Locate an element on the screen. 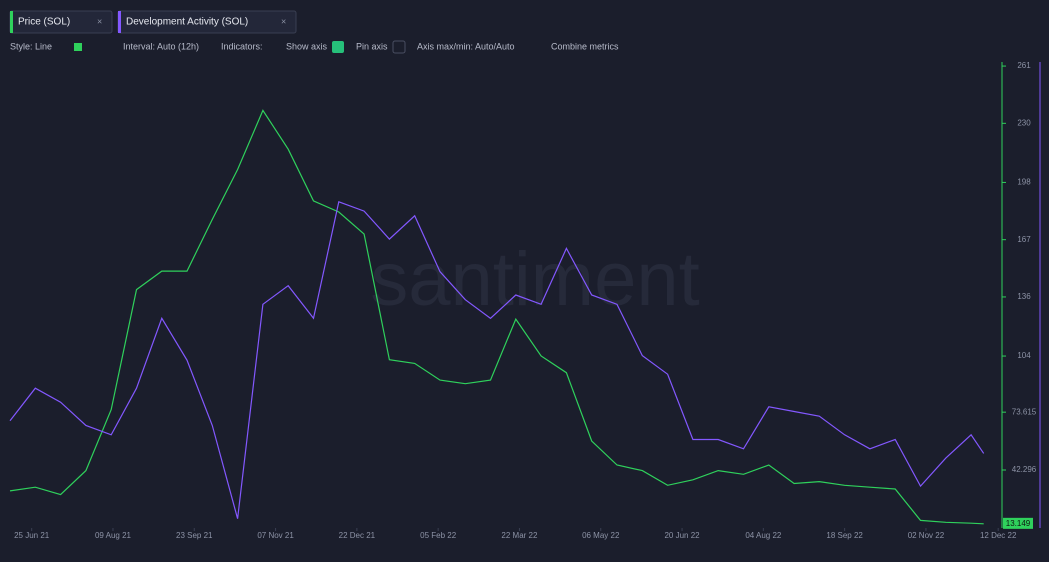  x-tick-label: 23 Sep 21 is located at coordinates (194, 535).